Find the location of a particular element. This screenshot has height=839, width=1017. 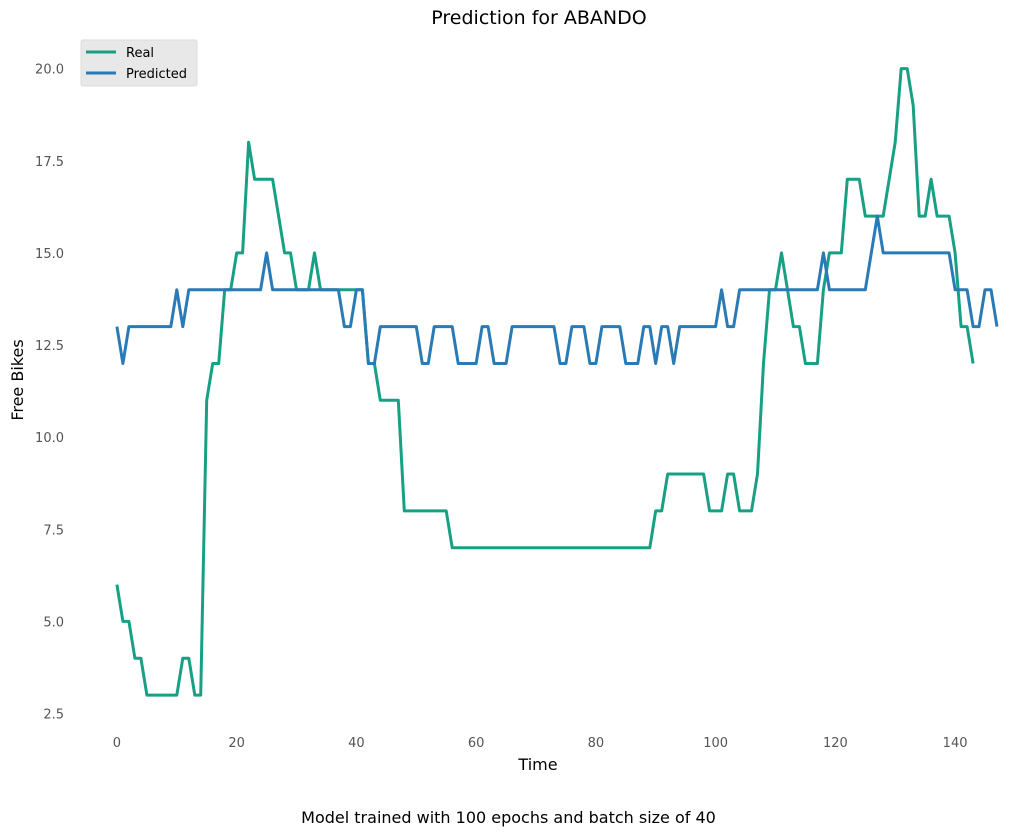

x-tick-label: 0 is located at coordinates (117, 743).